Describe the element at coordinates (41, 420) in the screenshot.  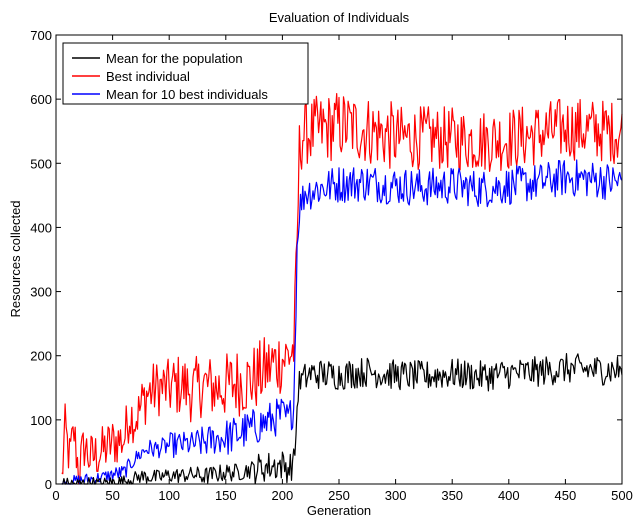
I see `y-tick-label: 100` at that location.